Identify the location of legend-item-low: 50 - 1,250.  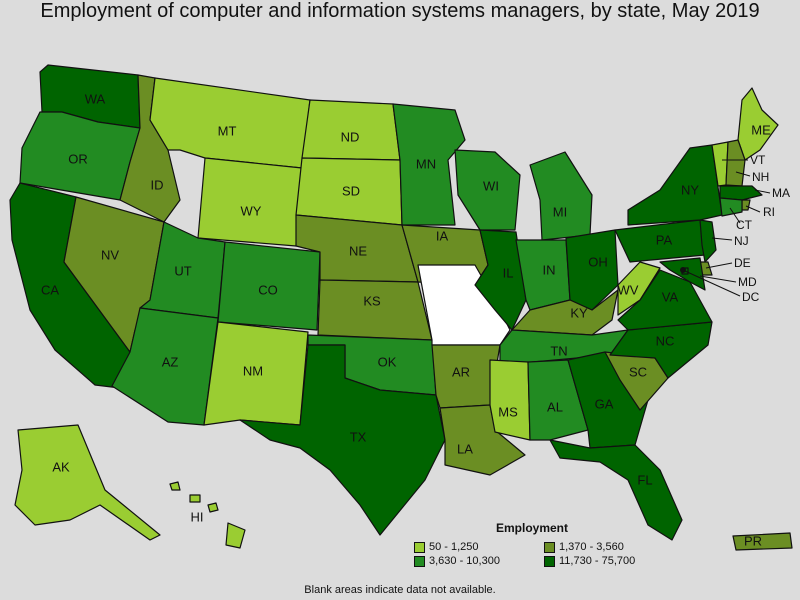
(479, 547).